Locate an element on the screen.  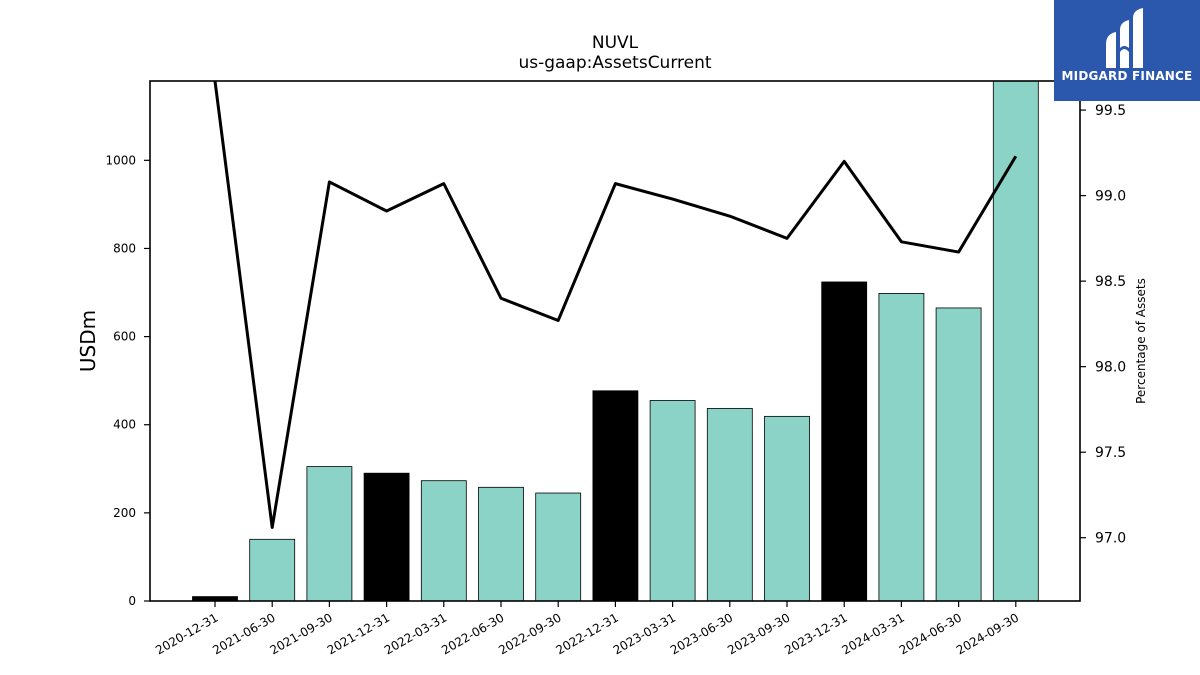
y-tick-label: 800 is located at coordinates (124, 248).